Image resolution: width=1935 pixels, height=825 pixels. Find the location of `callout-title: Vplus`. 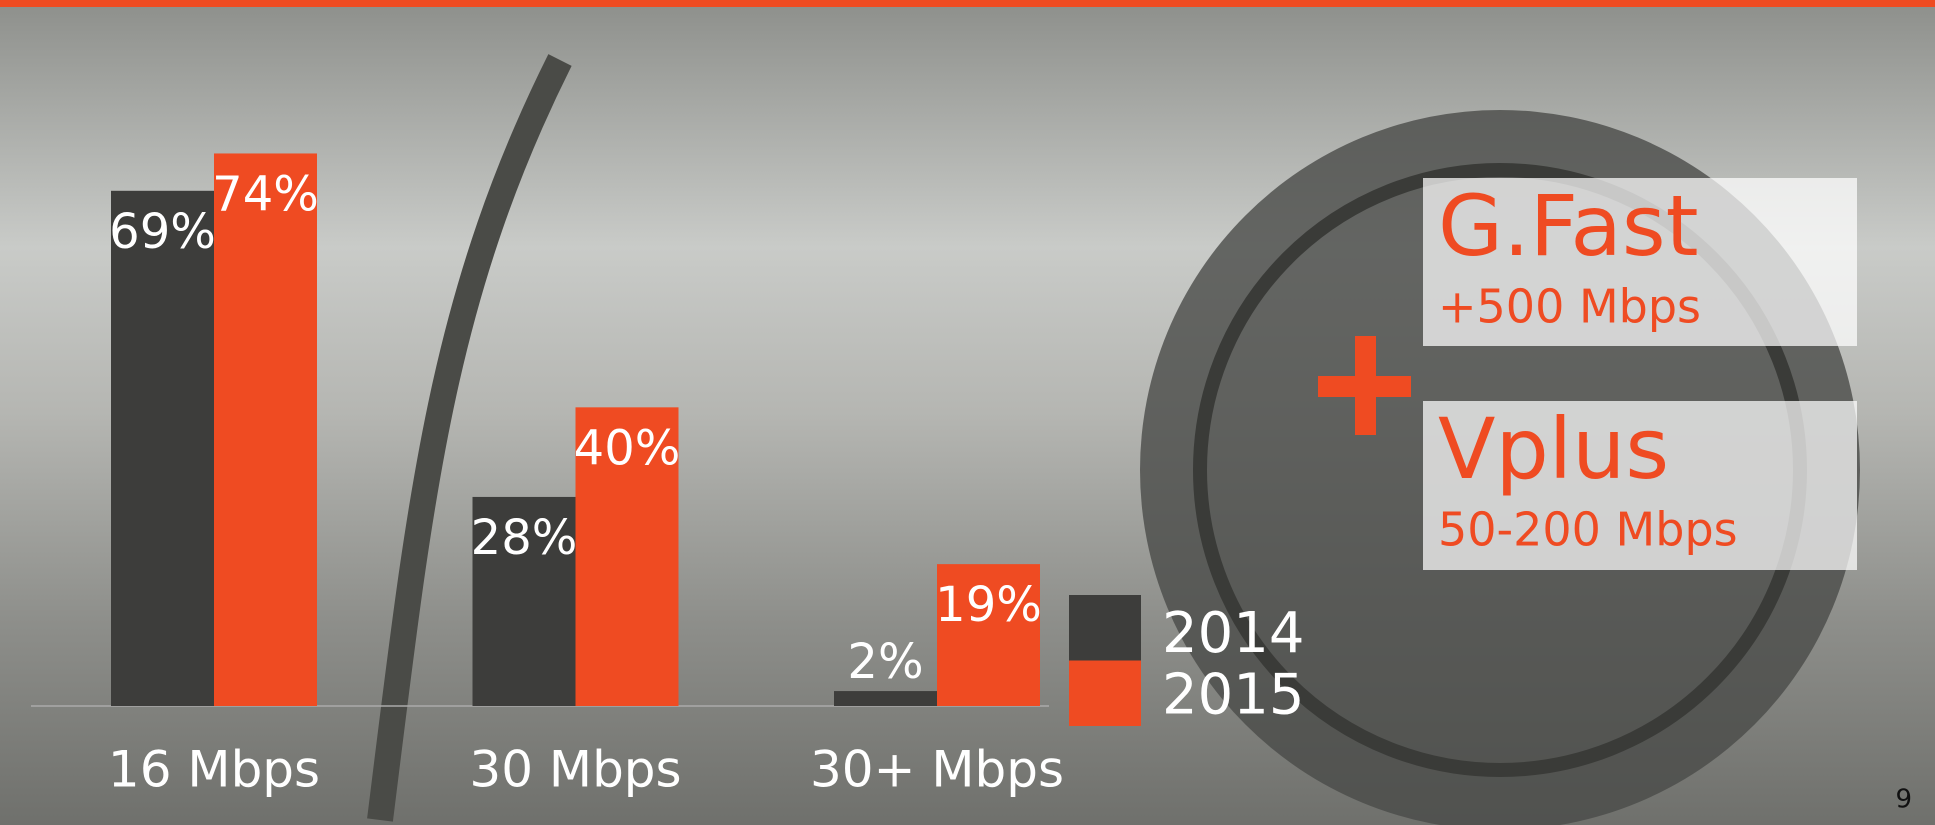

callout-title: Vplus is located at coordinates (1553, 449).